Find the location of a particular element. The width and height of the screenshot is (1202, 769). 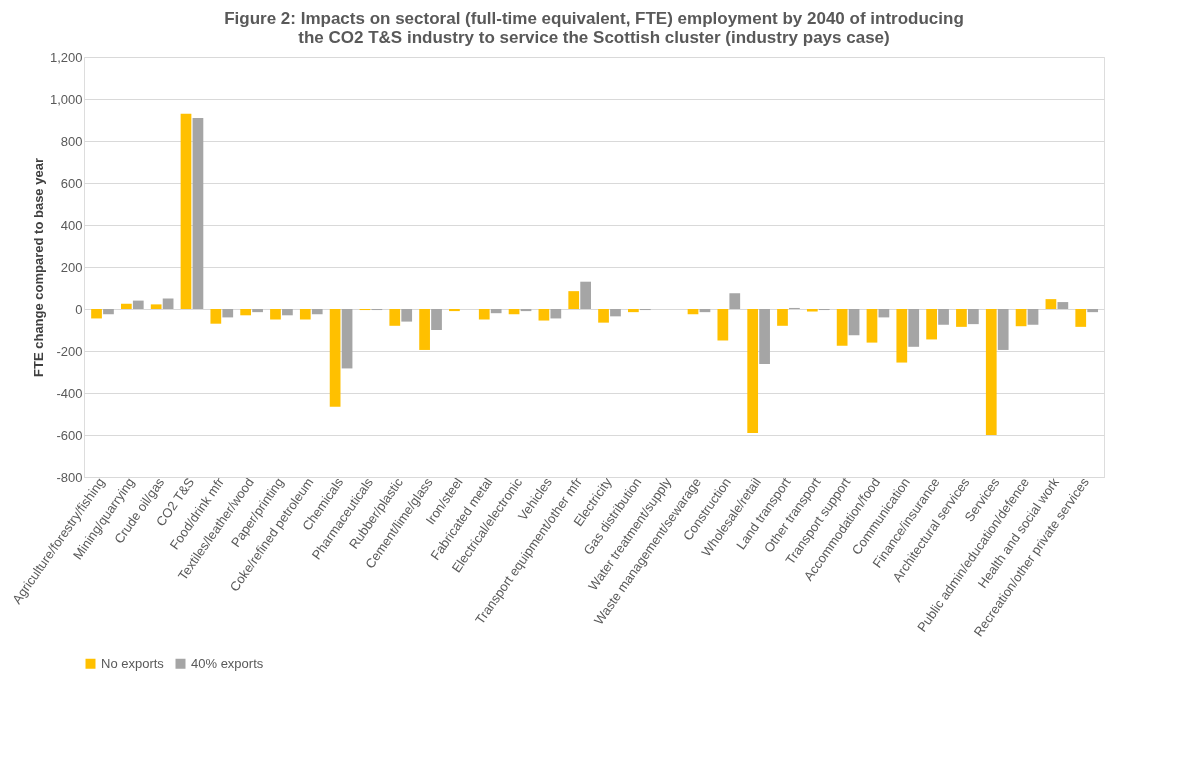

y-tick-label: 0 is located at coordinates (79, 309).